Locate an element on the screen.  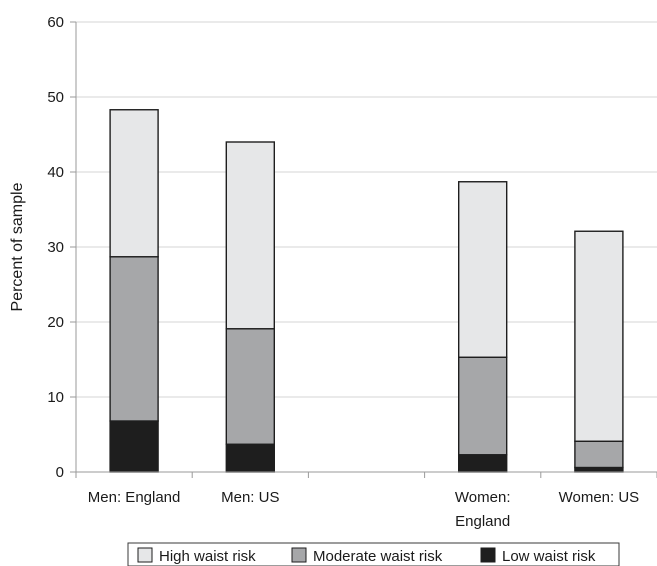
y-tick-label-20: 20 is located at coordinates (55, 322).